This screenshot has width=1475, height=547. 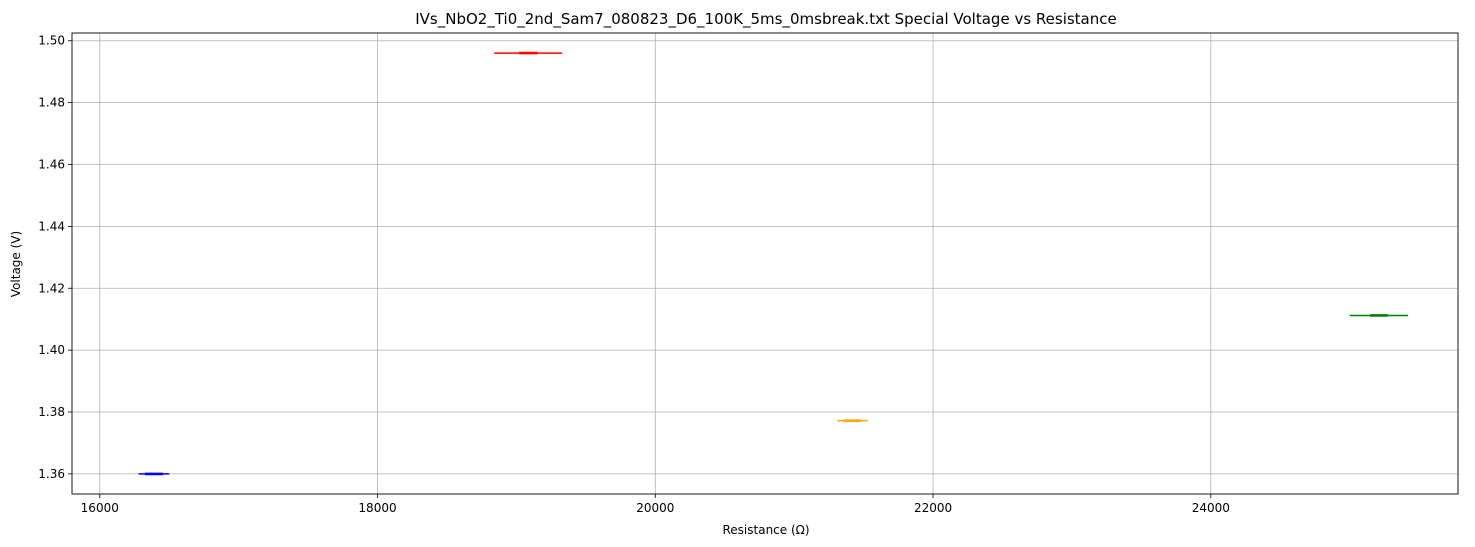 What do you see at coordinates (16, 264) in the screenshot?
I see `y-axis-title: Voltage (V)` at bounding box center [16, 264].